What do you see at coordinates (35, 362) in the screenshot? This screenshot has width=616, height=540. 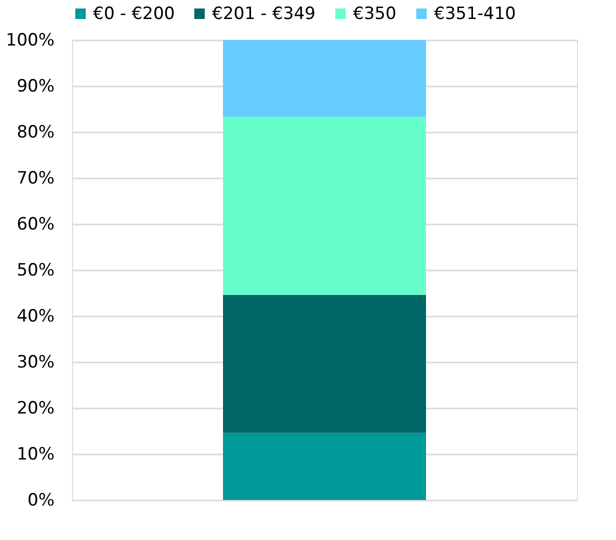 I see `y-tick-label: 30%` at bounding box center [35, 362].